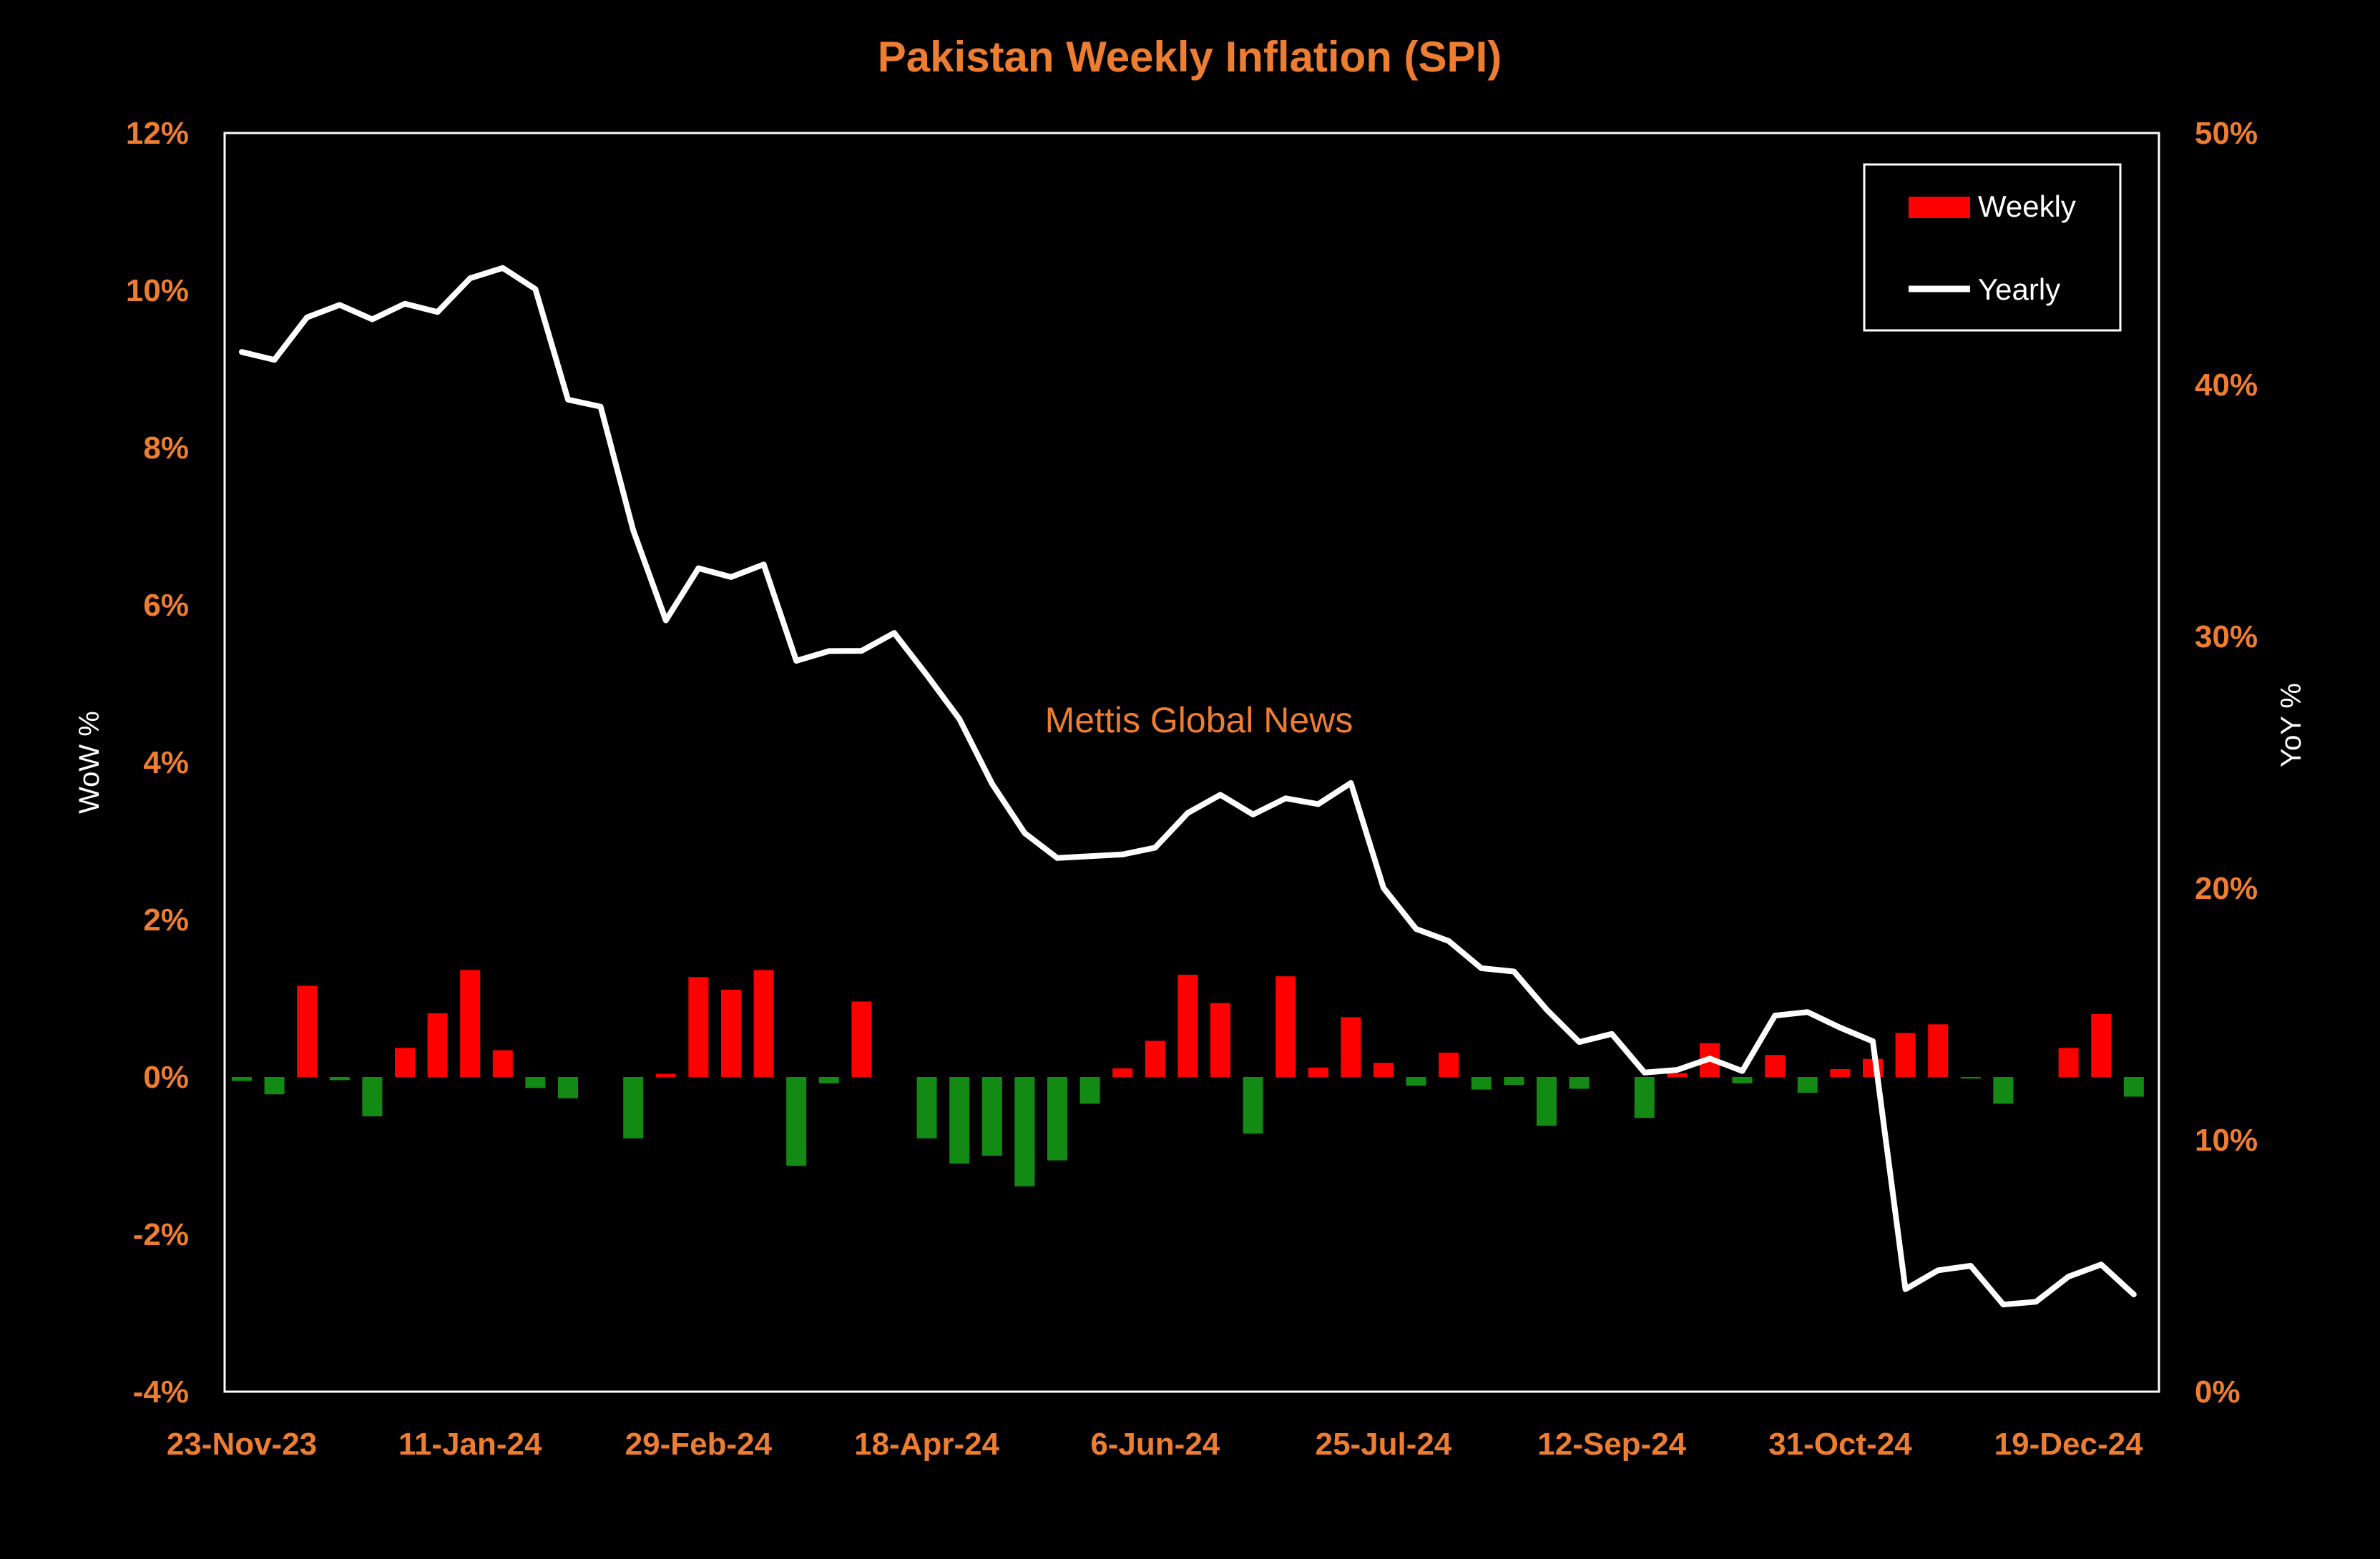 This screenshot has width=2380, height=1559. What do you see at coordinates (926, 1444) in the screenshot?
I see `x-tick-label: 18-Apr-24` at bounding box center [926, 1444].